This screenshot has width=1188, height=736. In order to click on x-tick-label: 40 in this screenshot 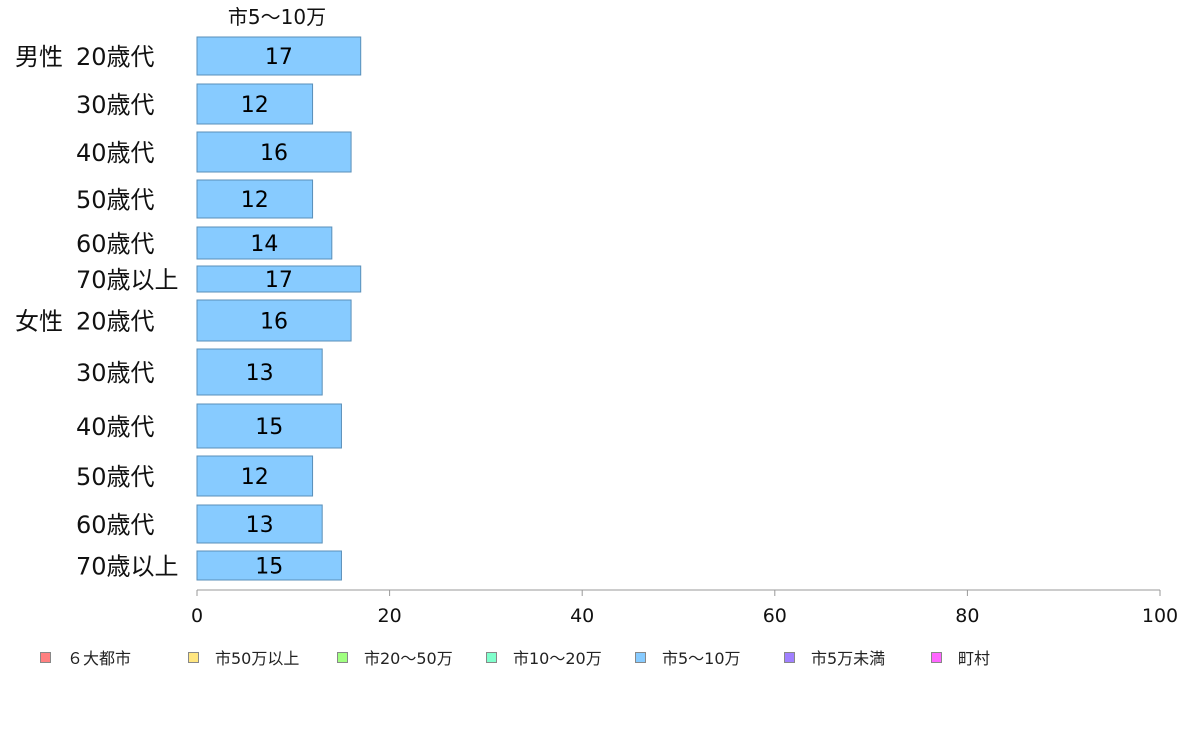, I will do `click(582, 616)`.